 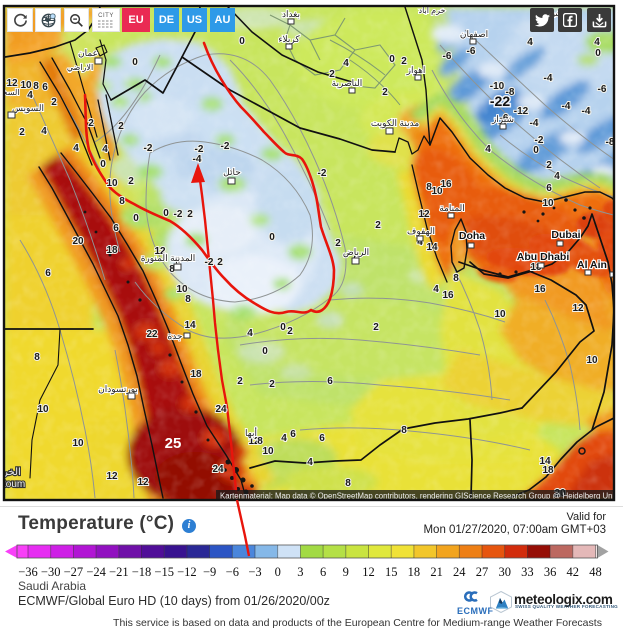 I want to click on svg-text: 33, so click(x=527, y=572).